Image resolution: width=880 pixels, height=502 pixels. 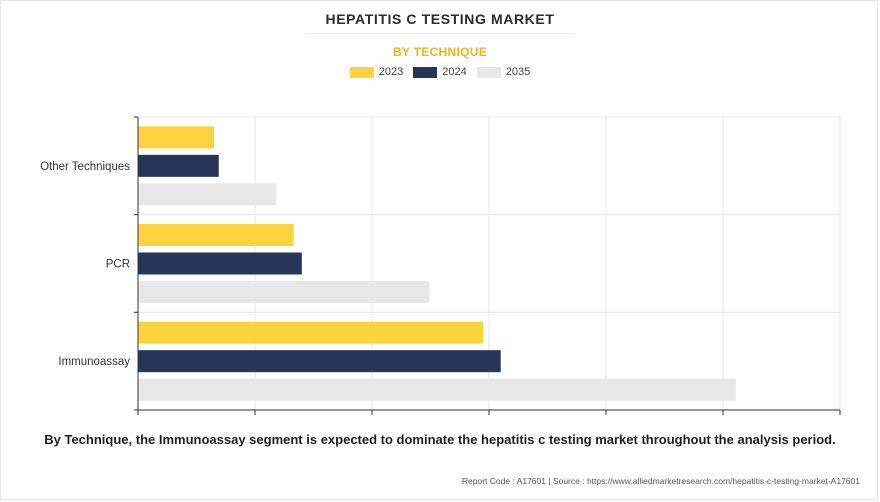 What do you see at coordinates (425, 72) in the screenshot?
I see `legend-swatch-2024` at bounding box center [425, 72].